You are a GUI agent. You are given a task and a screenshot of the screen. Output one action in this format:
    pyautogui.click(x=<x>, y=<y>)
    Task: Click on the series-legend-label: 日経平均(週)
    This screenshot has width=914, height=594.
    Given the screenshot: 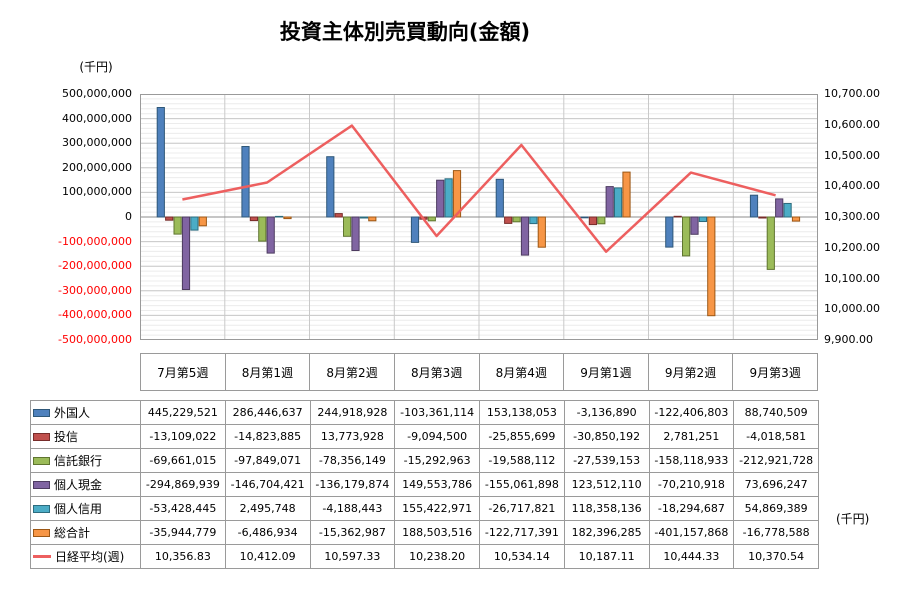 What is the action you would take?
    pyautogui.click(x=86, y=557)
    